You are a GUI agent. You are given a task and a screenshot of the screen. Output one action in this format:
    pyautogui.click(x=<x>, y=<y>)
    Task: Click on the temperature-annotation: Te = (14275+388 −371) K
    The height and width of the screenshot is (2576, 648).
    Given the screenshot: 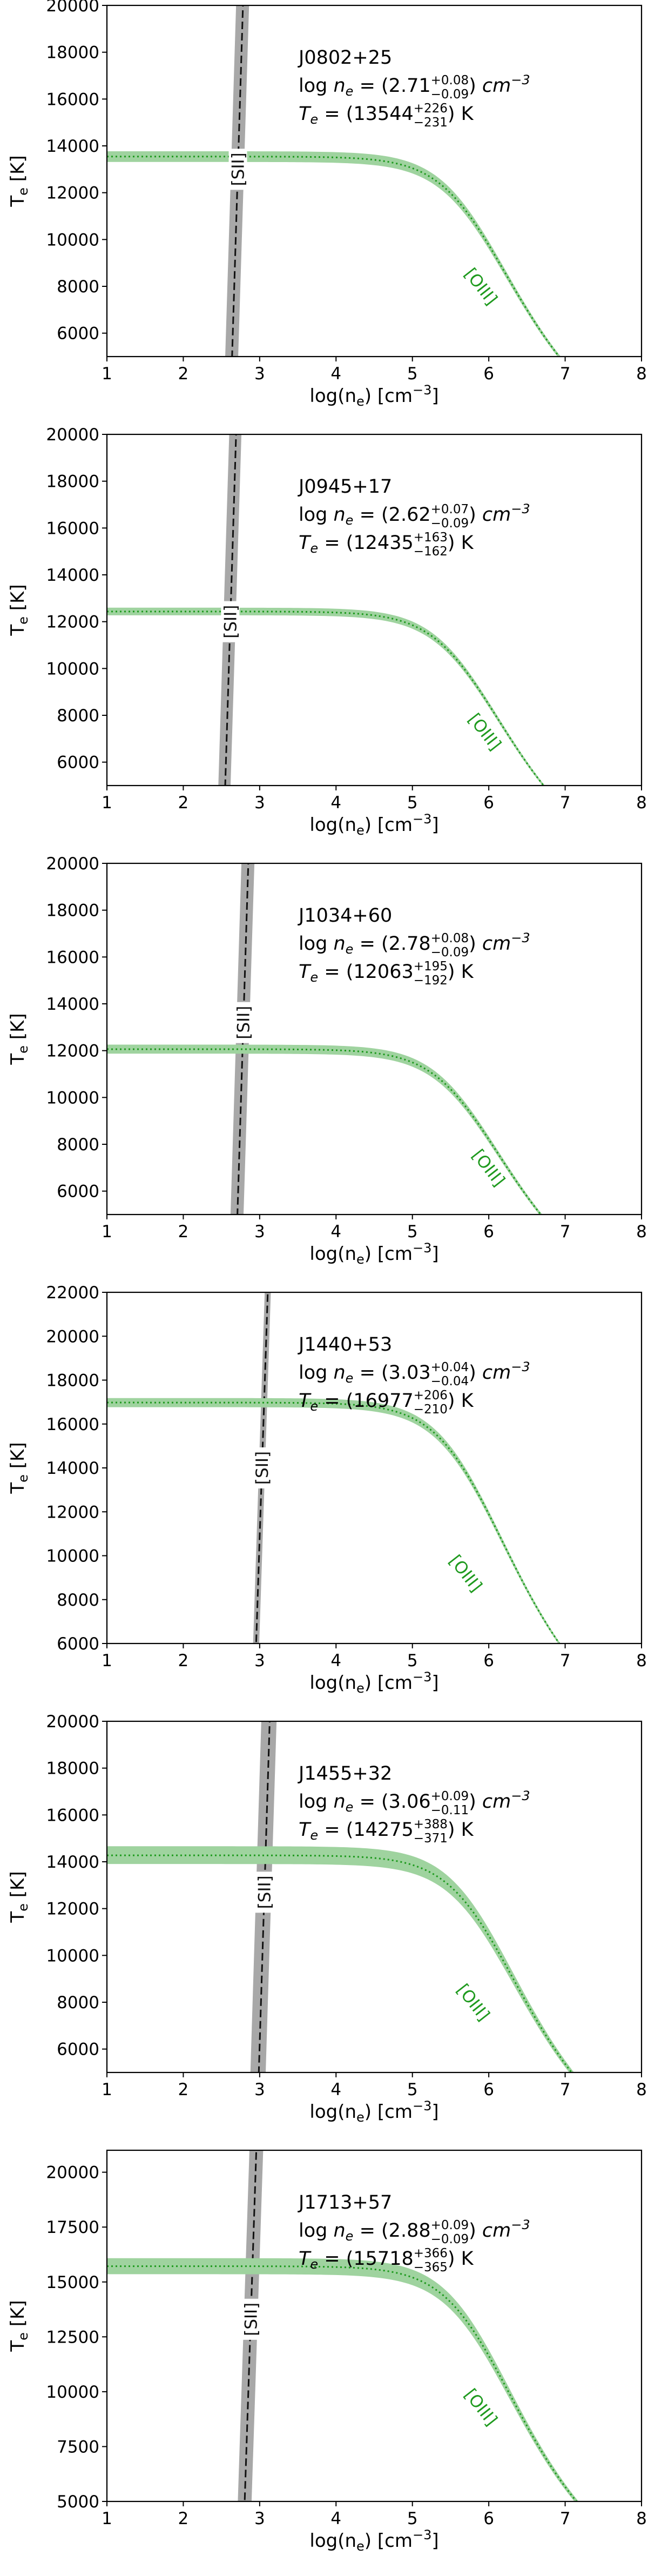 What is the action you would take?
    pyautogui.click(x=387, y=1832)
    